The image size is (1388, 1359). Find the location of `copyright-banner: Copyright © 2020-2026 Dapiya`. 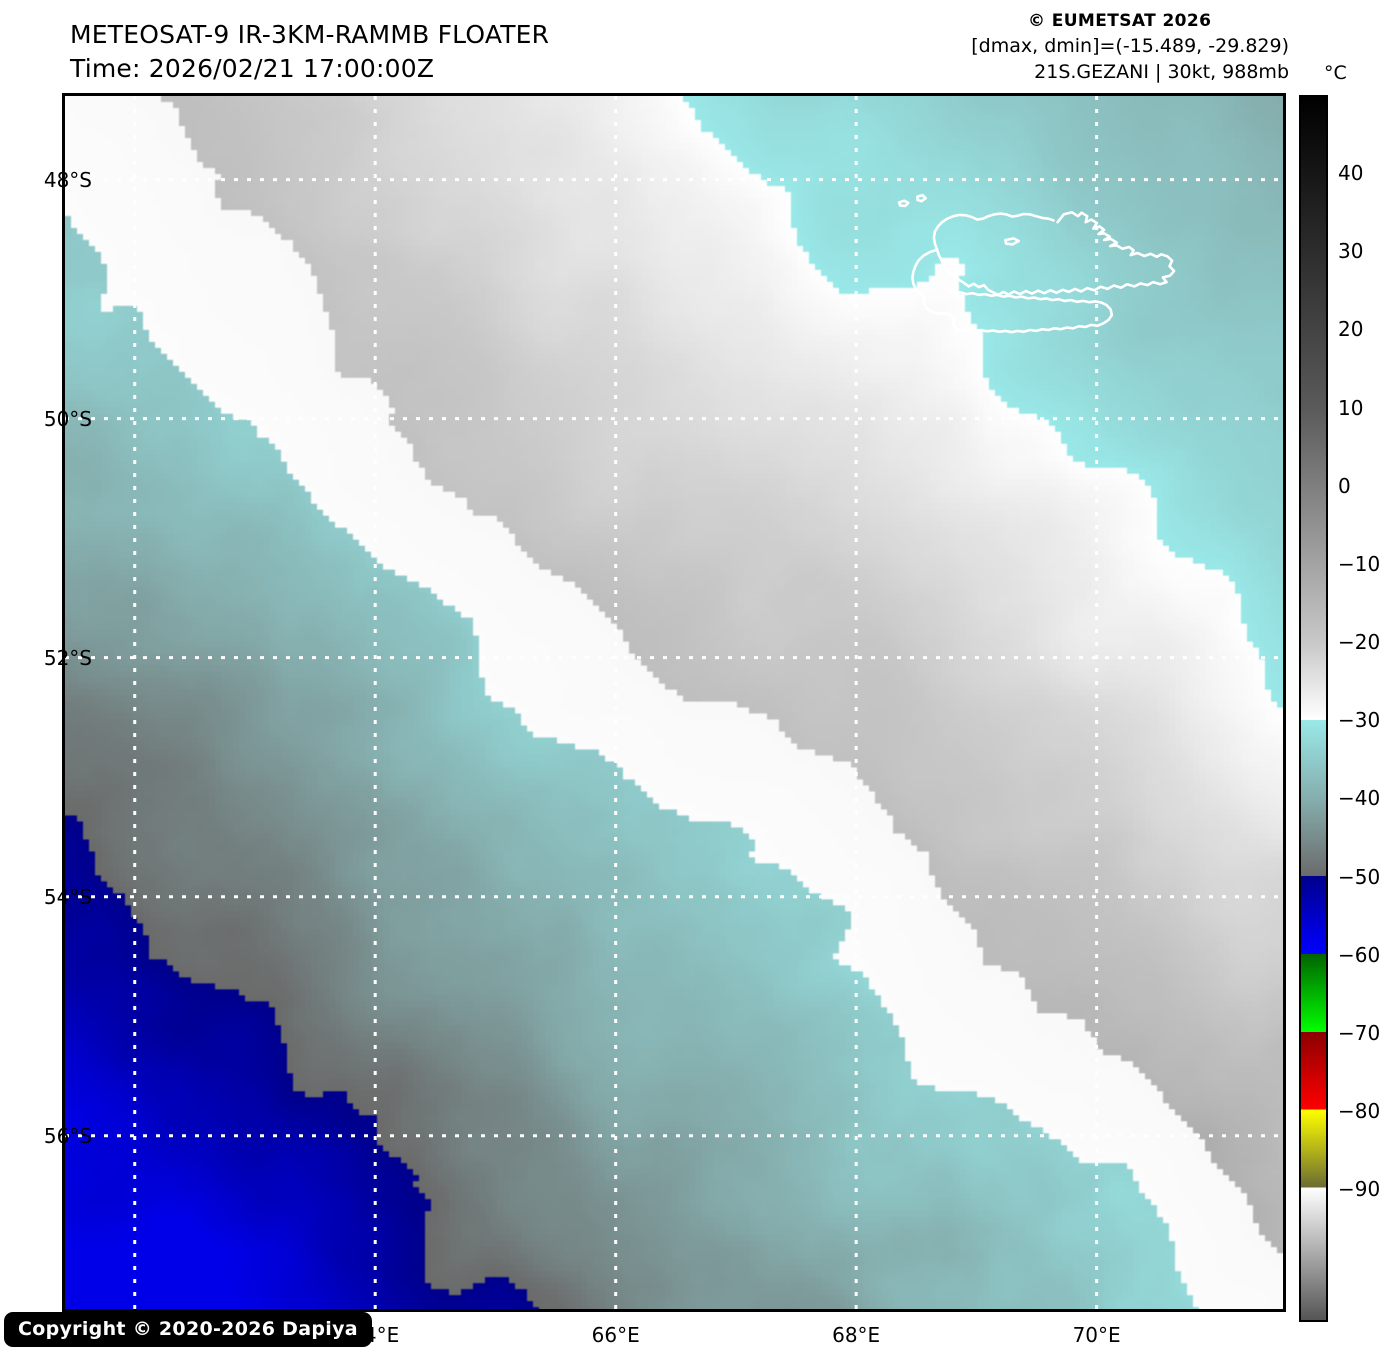

copyright-banner: Copyright © 2020-2026 Dapiya is located at coordinates (188, 1329).